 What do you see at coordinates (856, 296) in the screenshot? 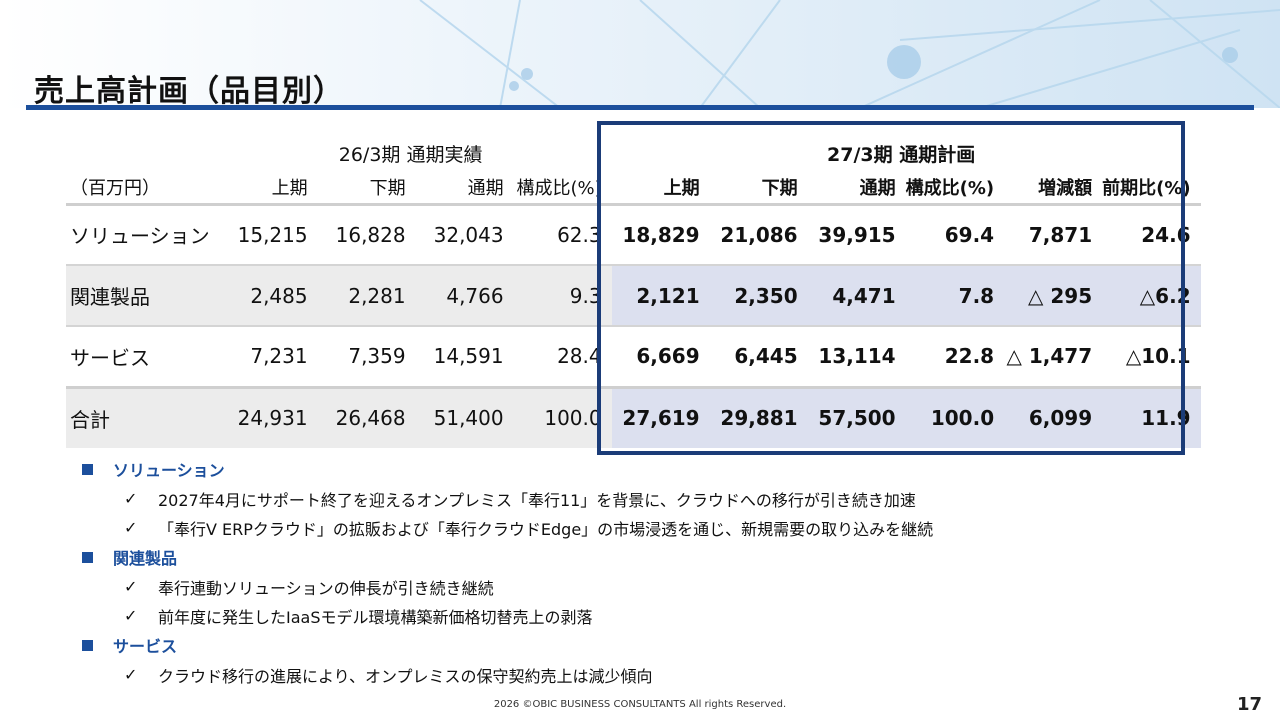
I see `table-cell: 4,471` at bounding box center [856, 296].